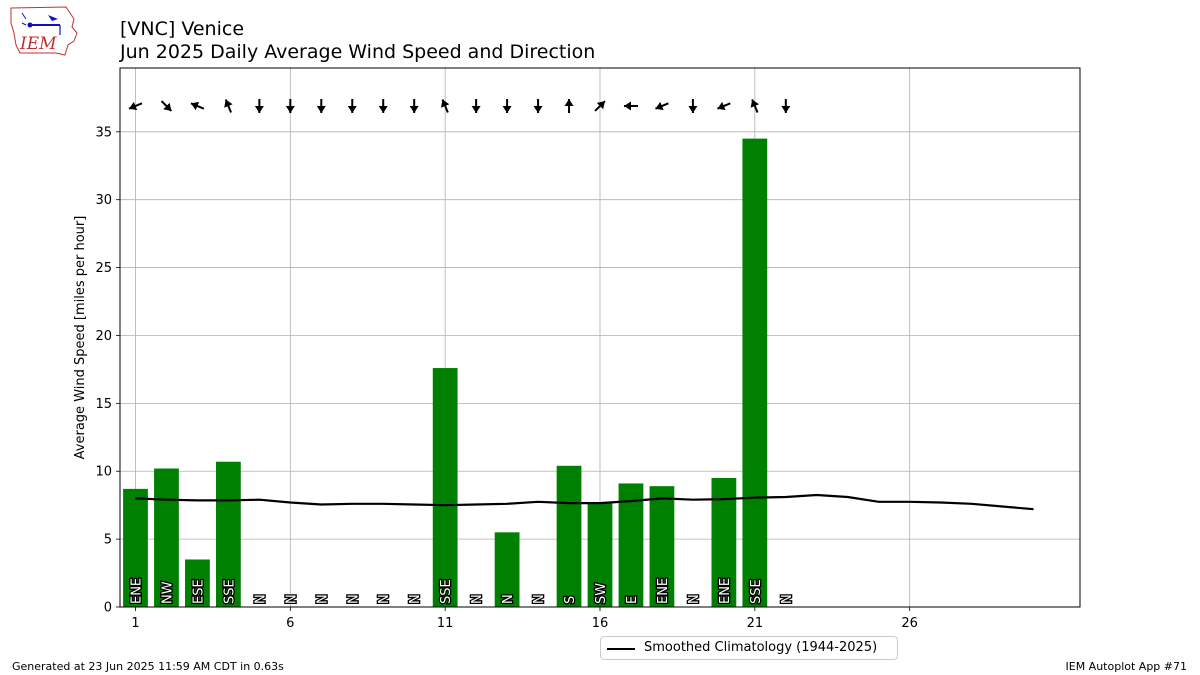 The height and width of the screenshot is (675, 1200). I want to click on iem-logo: IEM, so click(45, 34).